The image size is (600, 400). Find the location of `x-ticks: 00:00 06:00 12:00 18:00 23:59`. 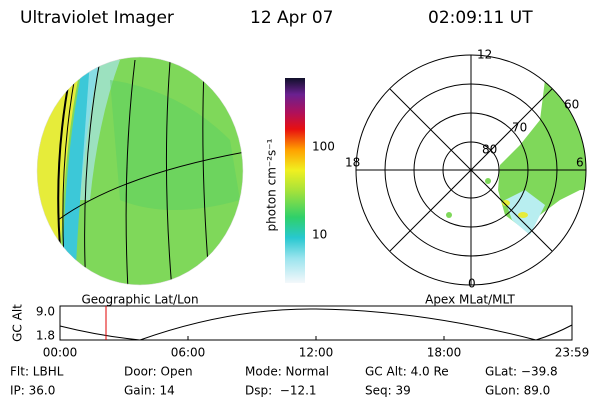

x-ticks: 00:00 06:00 12:00 18:00 23:59 is located at coordinates (316, 348).